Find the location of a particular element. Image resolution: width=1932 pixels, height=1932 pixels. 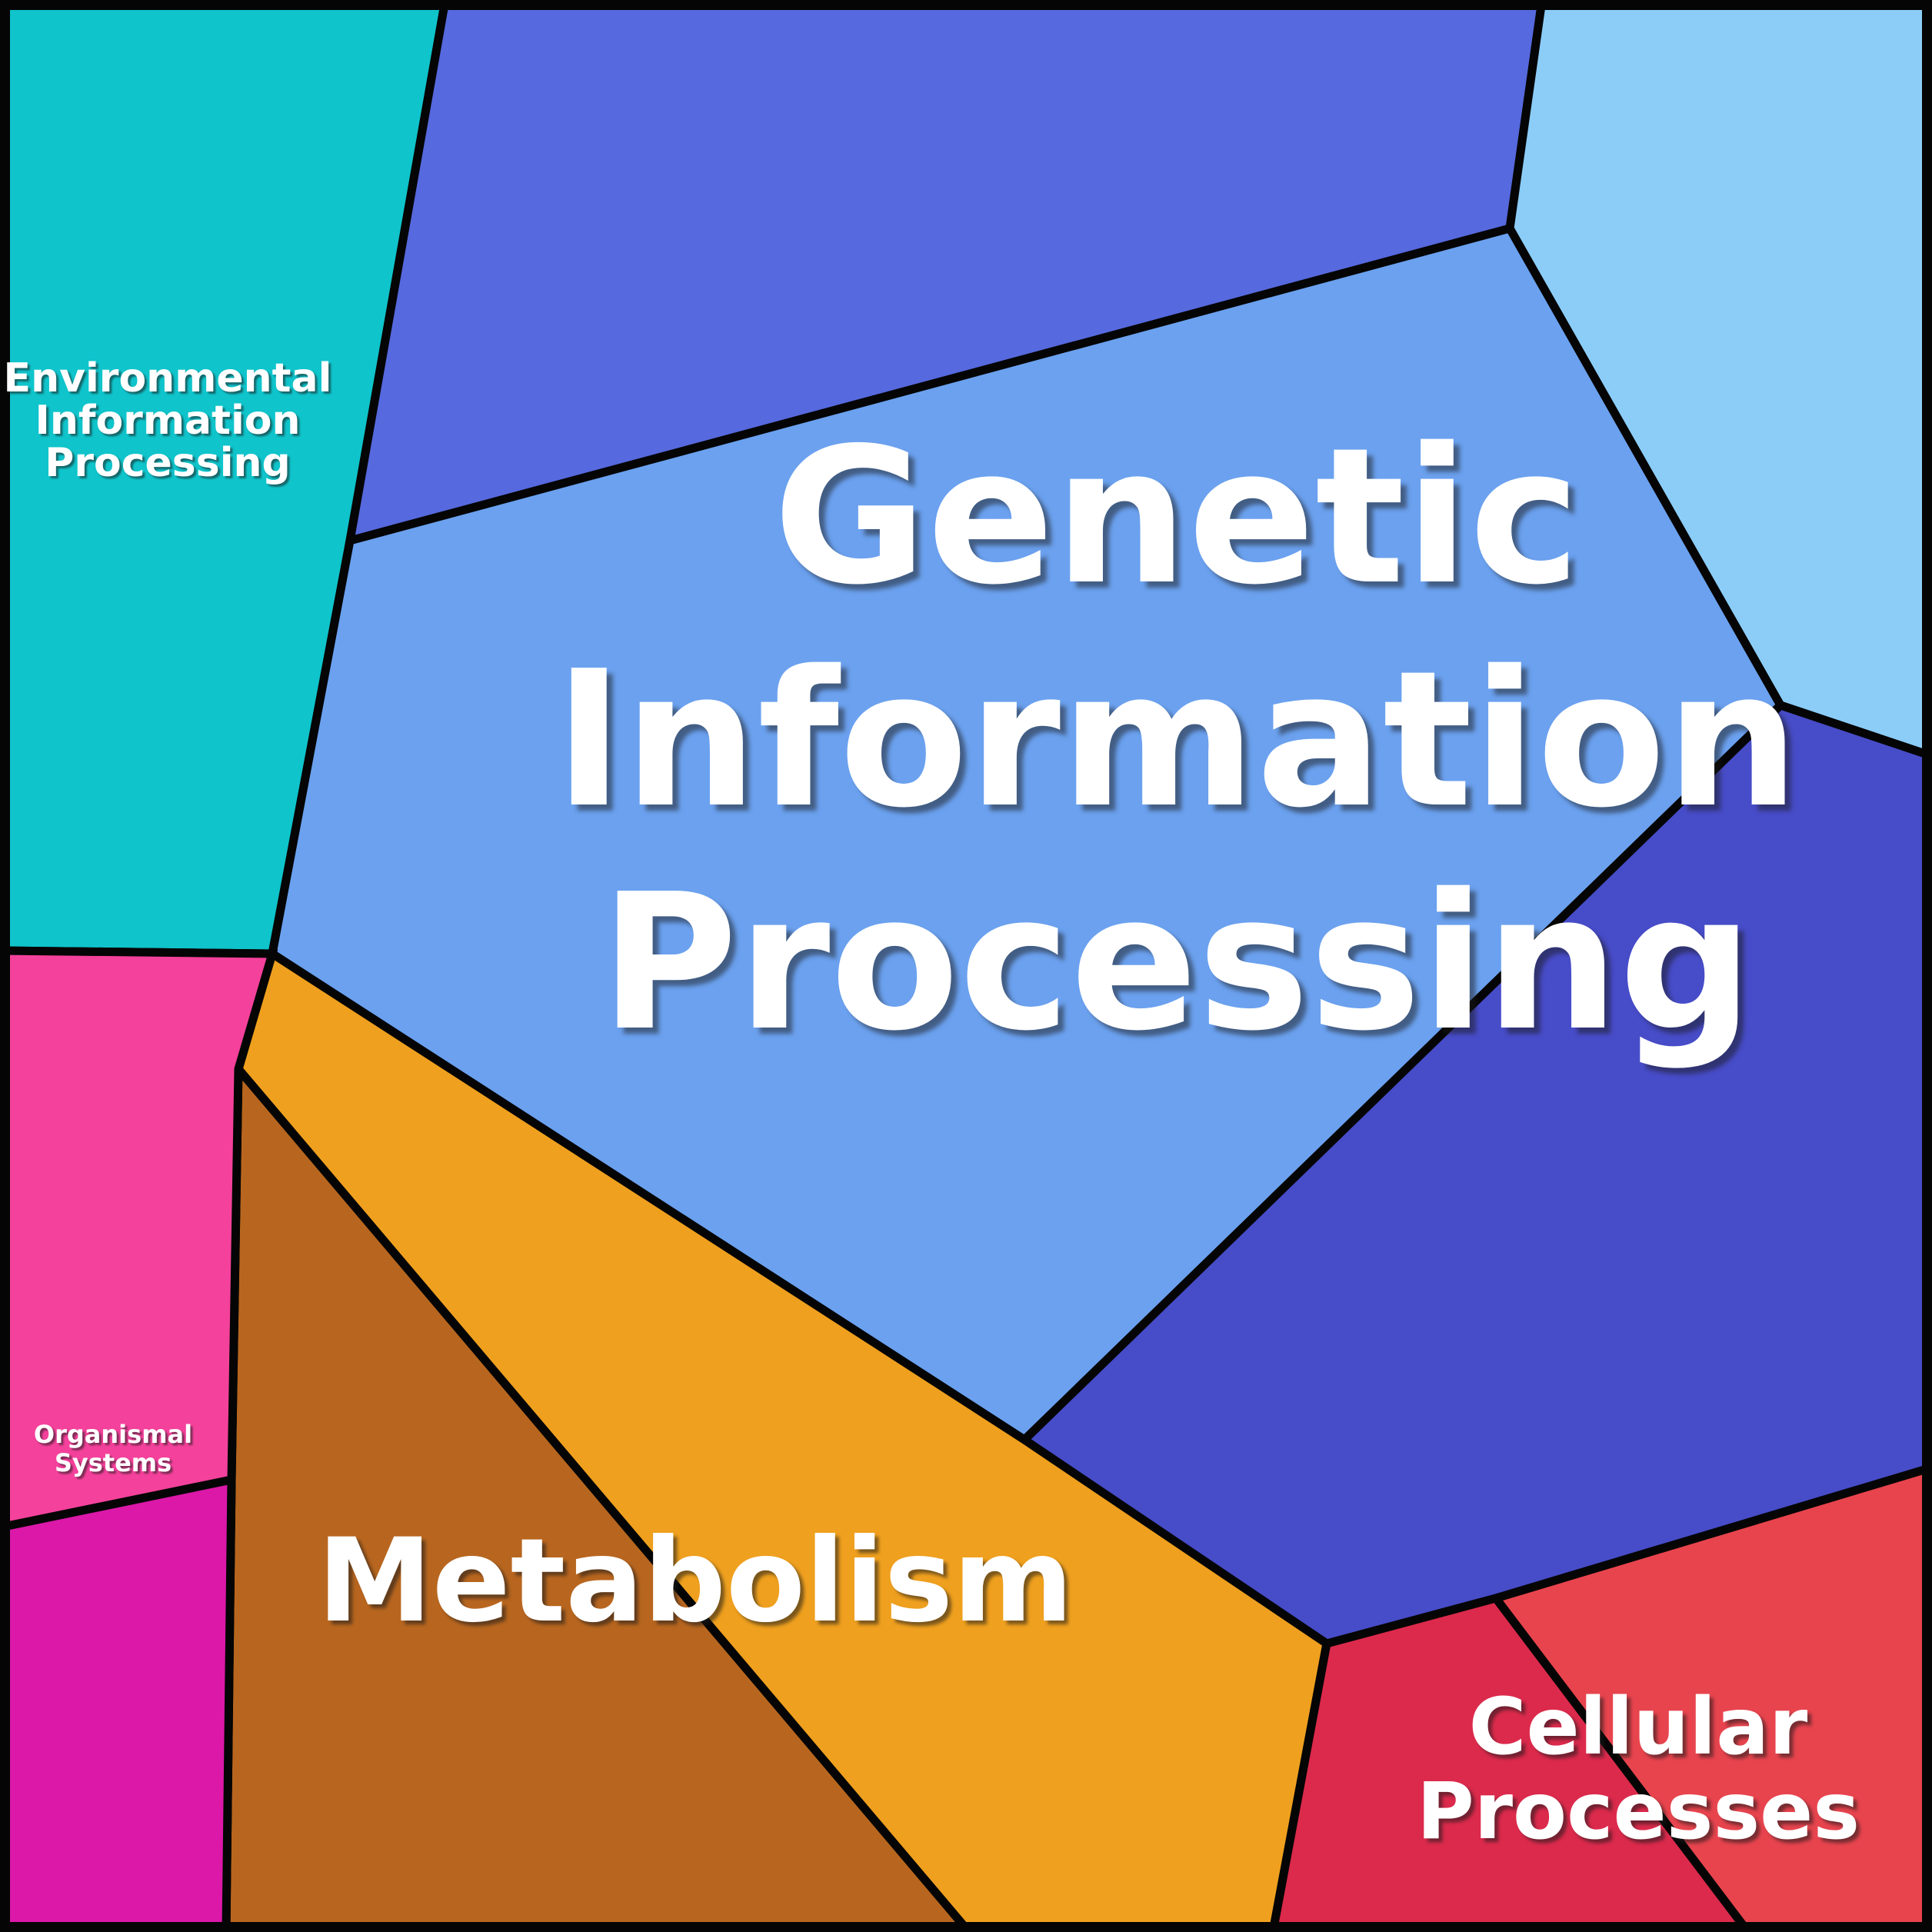

cell-cellular-dark is located at coordinates (1511, 1762).